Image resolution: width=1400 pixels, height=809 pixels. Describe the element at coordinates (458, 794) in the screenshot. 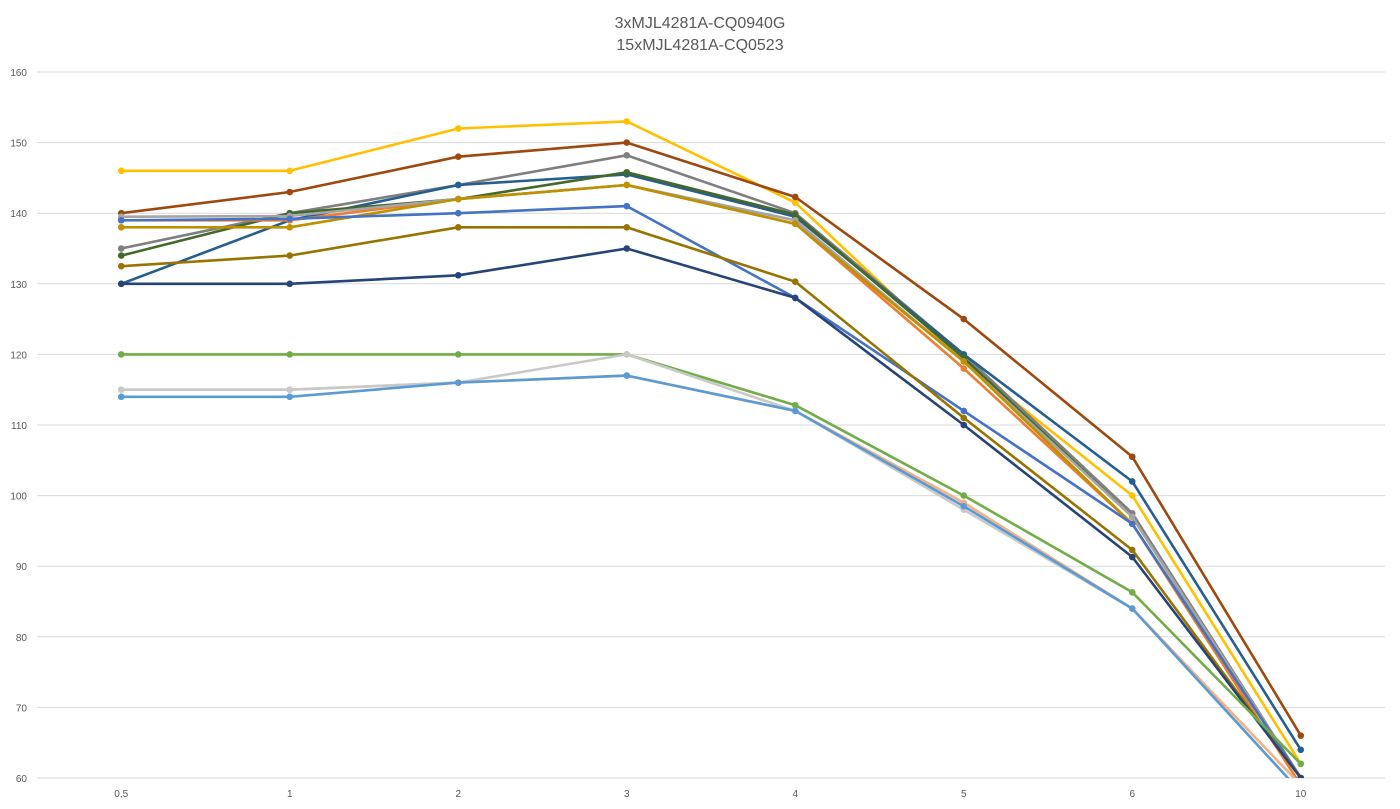

I see `x-tick-label: 2` at that location.